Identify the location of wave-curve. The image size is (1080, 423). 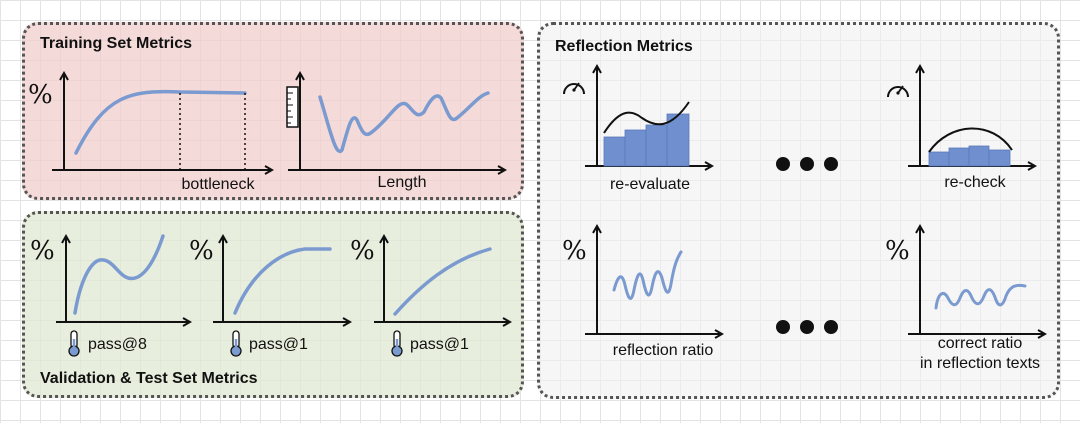
(119, 274).